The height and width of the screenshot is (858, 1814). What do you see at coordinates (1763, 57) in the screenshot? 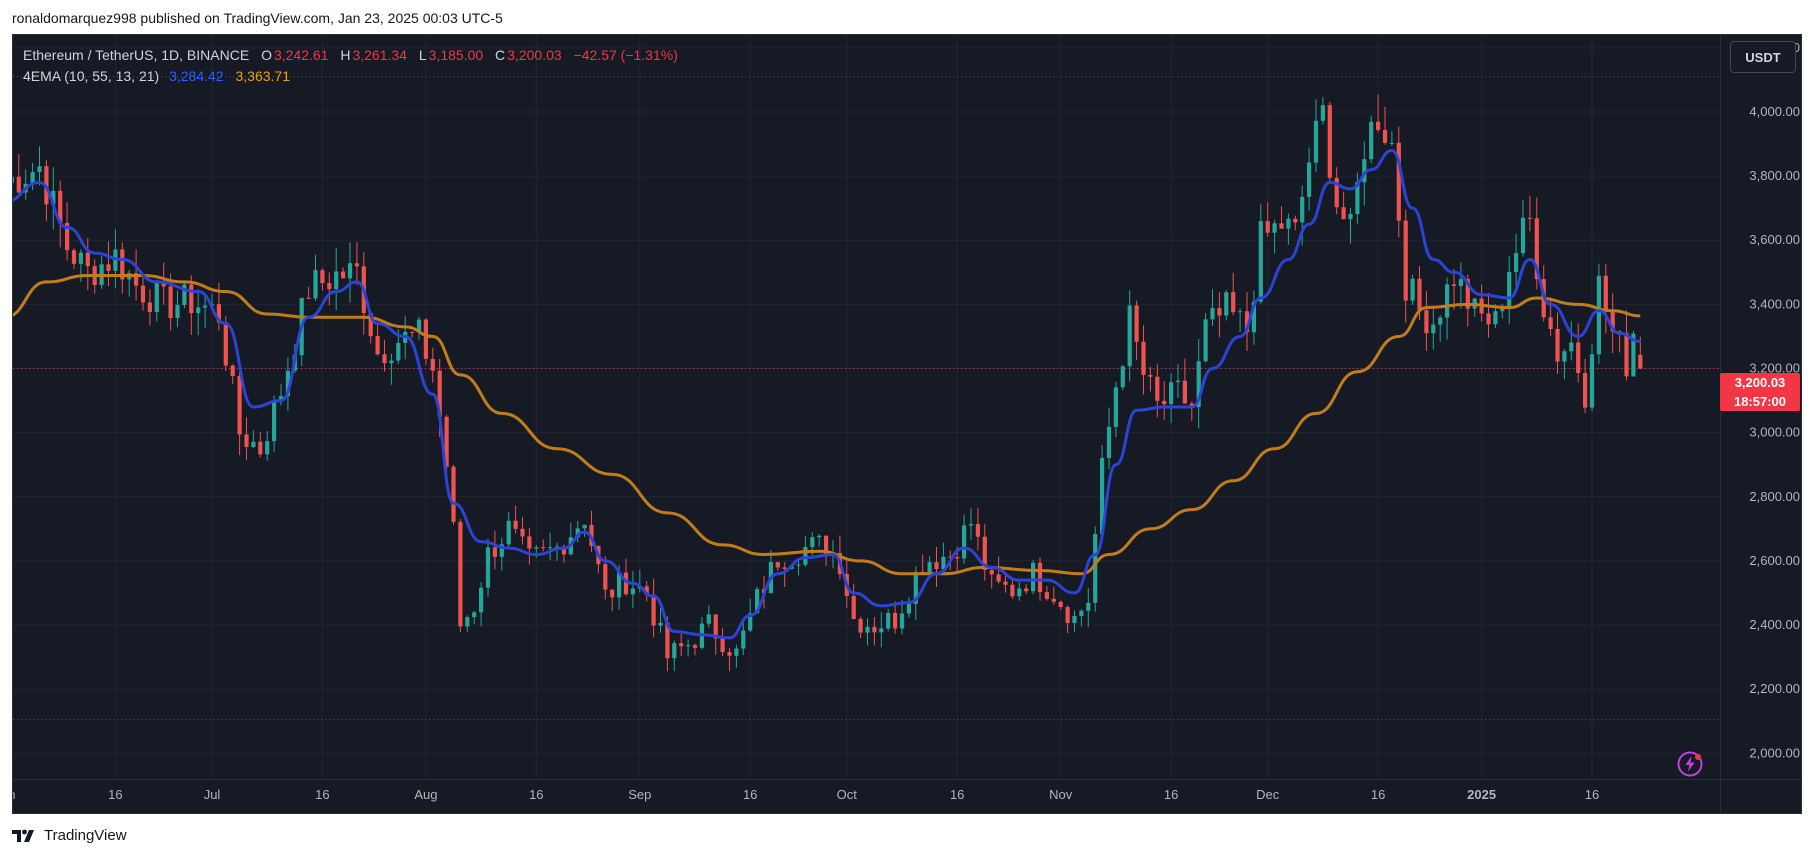
I see `currency-button: USDT` at bounding box center [1763, 57].